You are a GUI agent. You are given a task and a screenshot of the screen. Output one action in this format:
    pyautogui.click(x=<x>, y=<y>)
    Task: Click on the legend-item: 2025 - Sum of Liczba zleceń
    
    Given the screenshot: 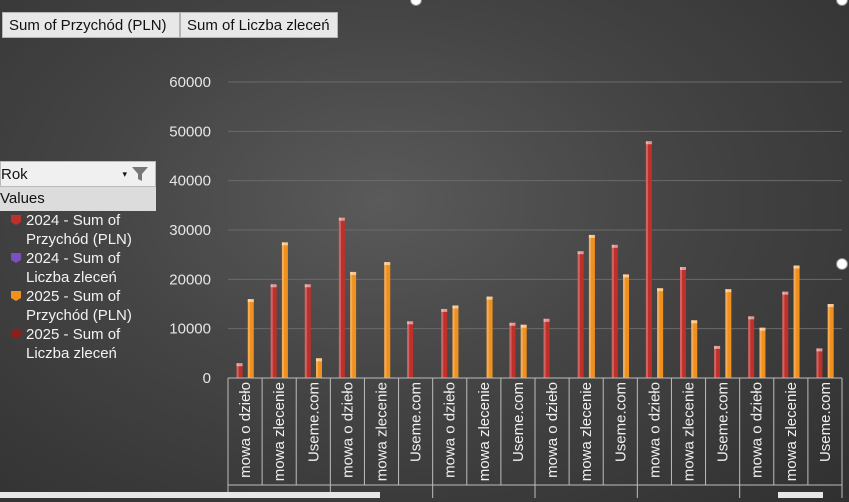 What is the action you would take?
    pyautogui.click(x=78, y=344)
    